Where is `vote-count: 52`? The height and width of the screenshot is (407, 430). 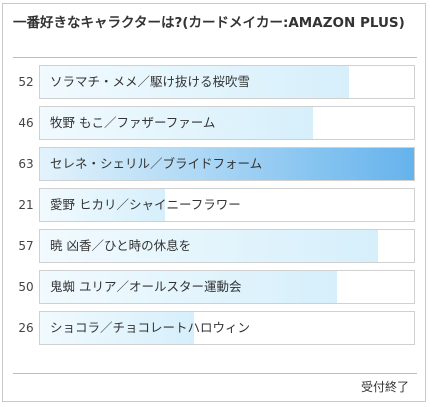 vote-count: 52 is located at coordinates (26, 82).